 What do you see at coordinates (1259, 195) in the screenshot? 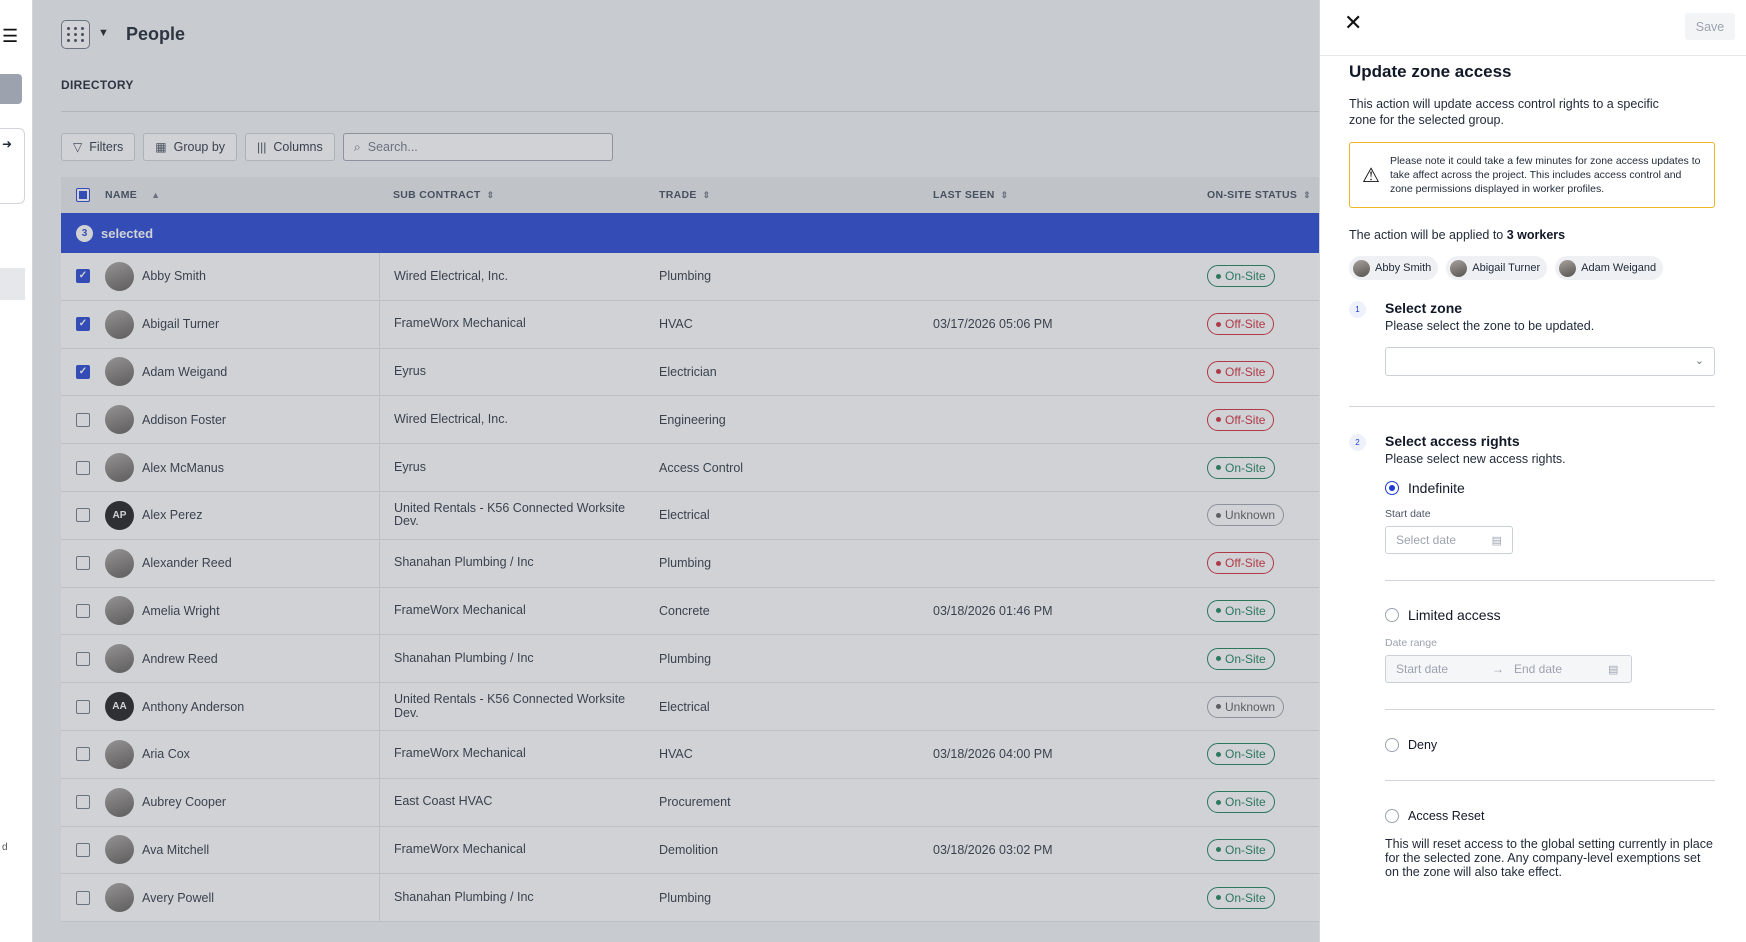
I see `column-header-on-site-status: ON-SITE STATUS ⇕` at bounding box center [1259, 195].